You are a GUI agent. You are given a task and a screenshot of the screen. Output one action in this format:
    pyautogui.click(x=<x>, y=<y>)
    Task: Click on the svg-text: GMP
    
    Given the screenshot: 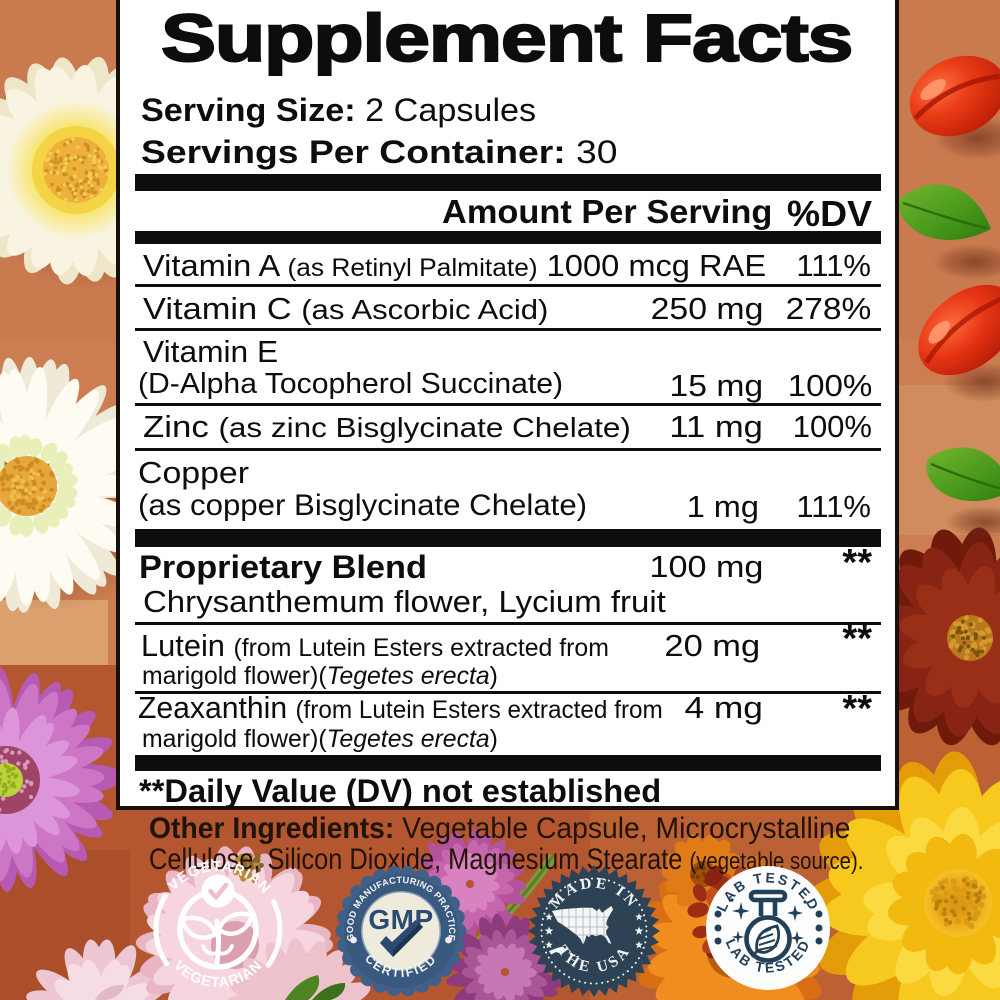 What is the action you would take?
    pyautogui.click(x=400, y=919)
    